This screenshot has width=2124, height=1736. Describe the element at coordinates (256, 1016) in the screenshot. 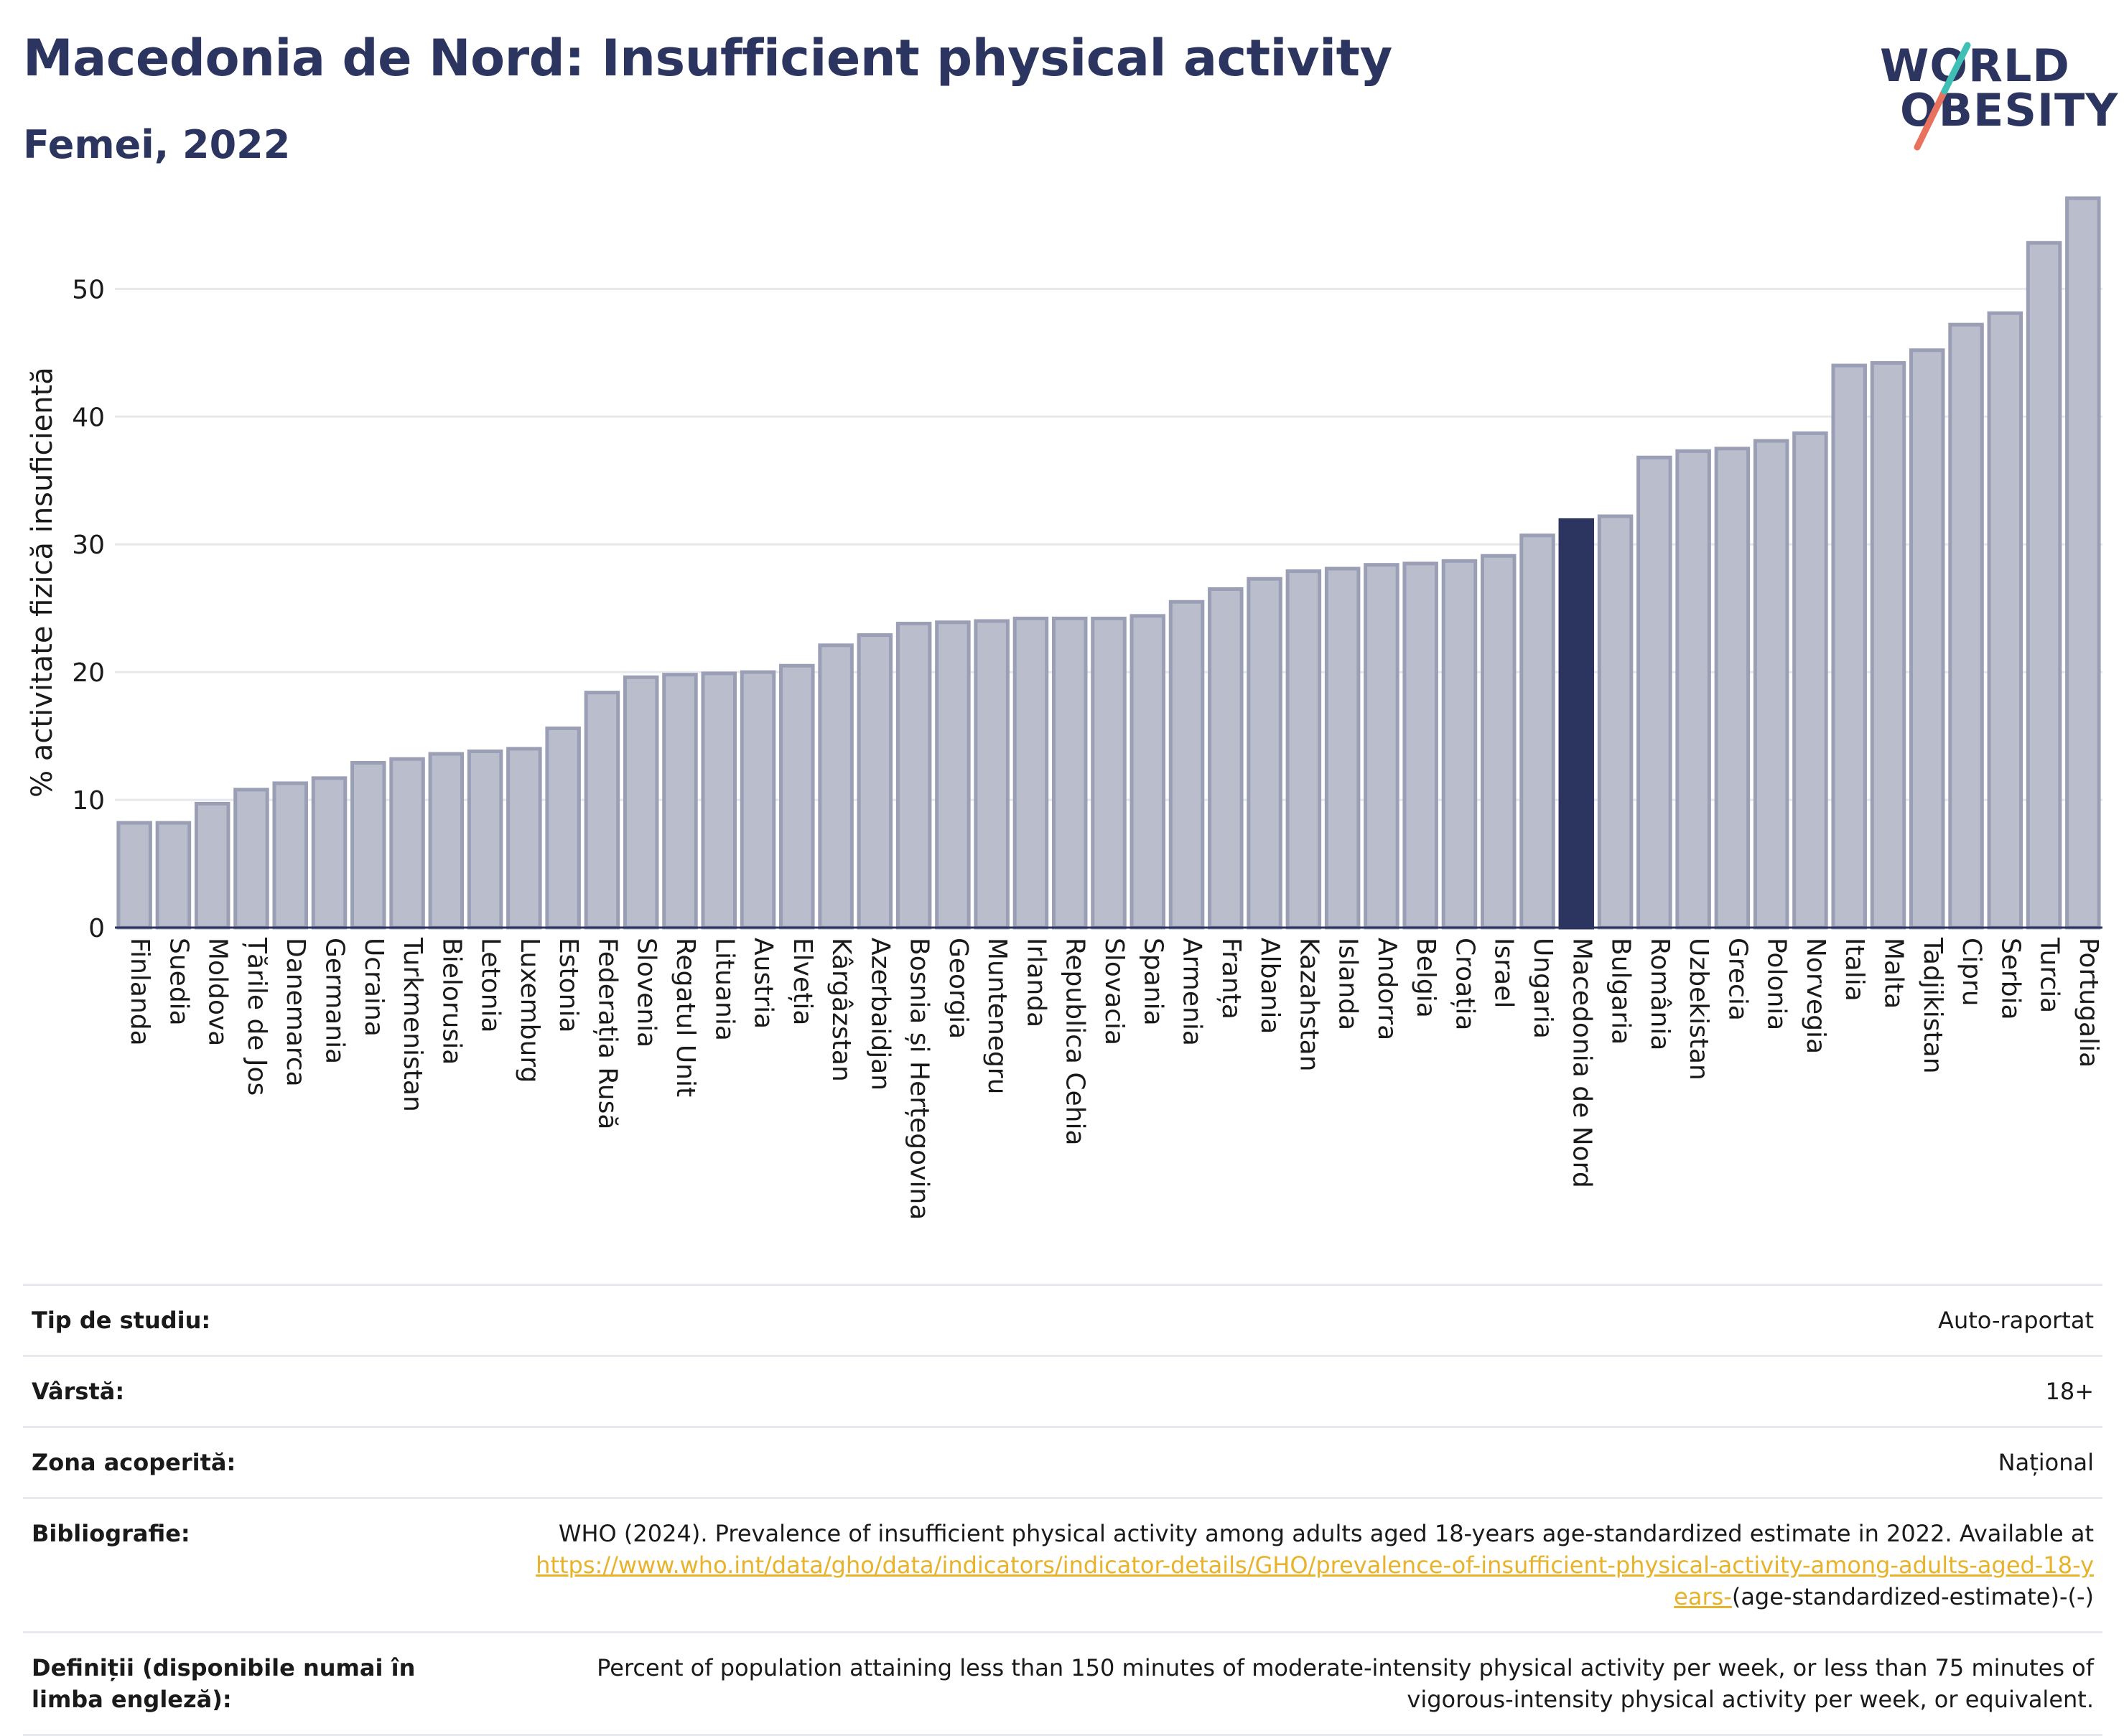

I see `x-tick-label: Țările de Jos` at that location.